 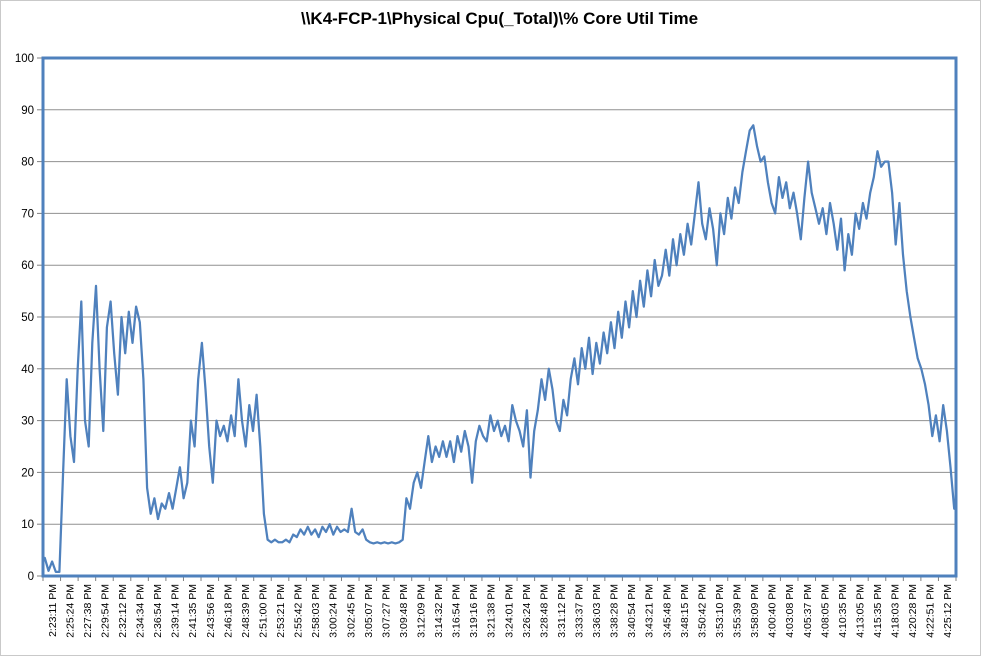 What do you see at coordinates (439, 611) in the screenshot?
I see `x-axis-label: 3:14:32 PM` at bounding box center [439, 611].